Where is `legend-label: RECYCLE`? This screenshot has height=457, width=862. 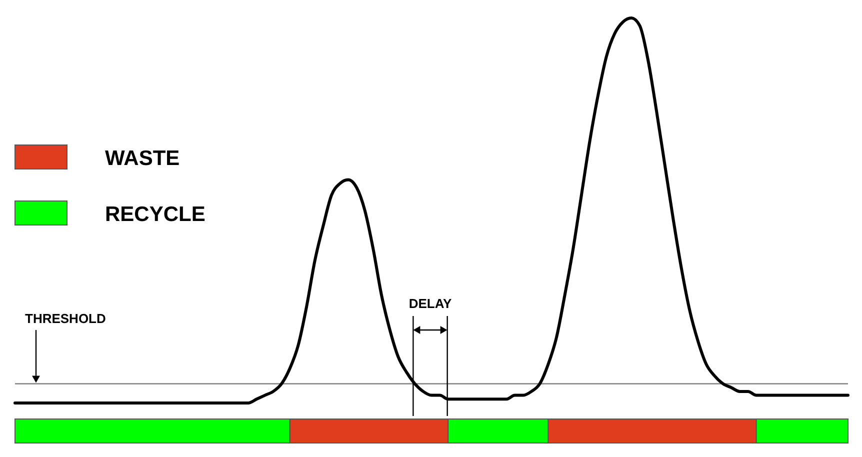
legend-label: RECYCLE is located at coordinates (155, 214).